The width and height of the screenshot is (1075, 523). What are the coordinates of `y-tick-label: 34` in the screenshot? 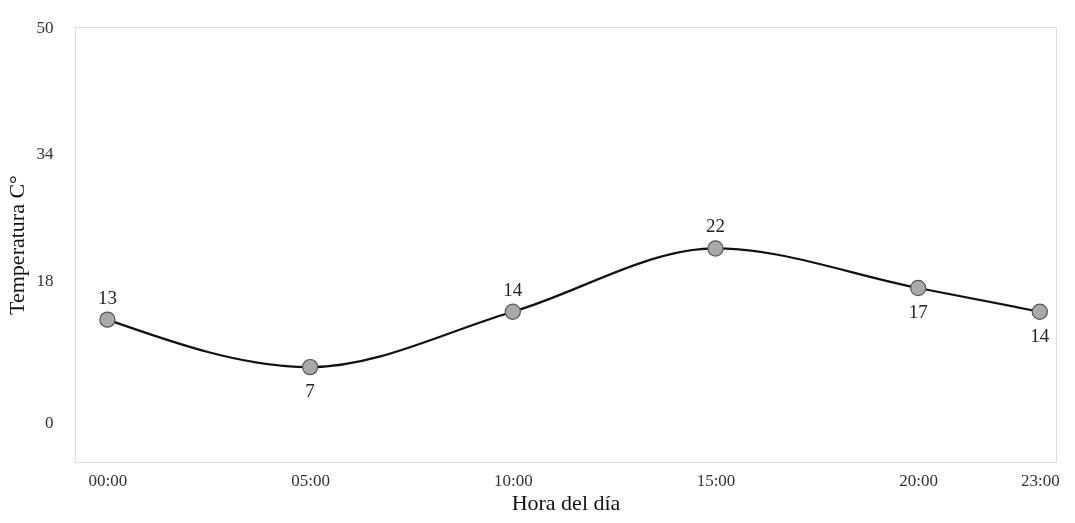 It's located at (45, 154).